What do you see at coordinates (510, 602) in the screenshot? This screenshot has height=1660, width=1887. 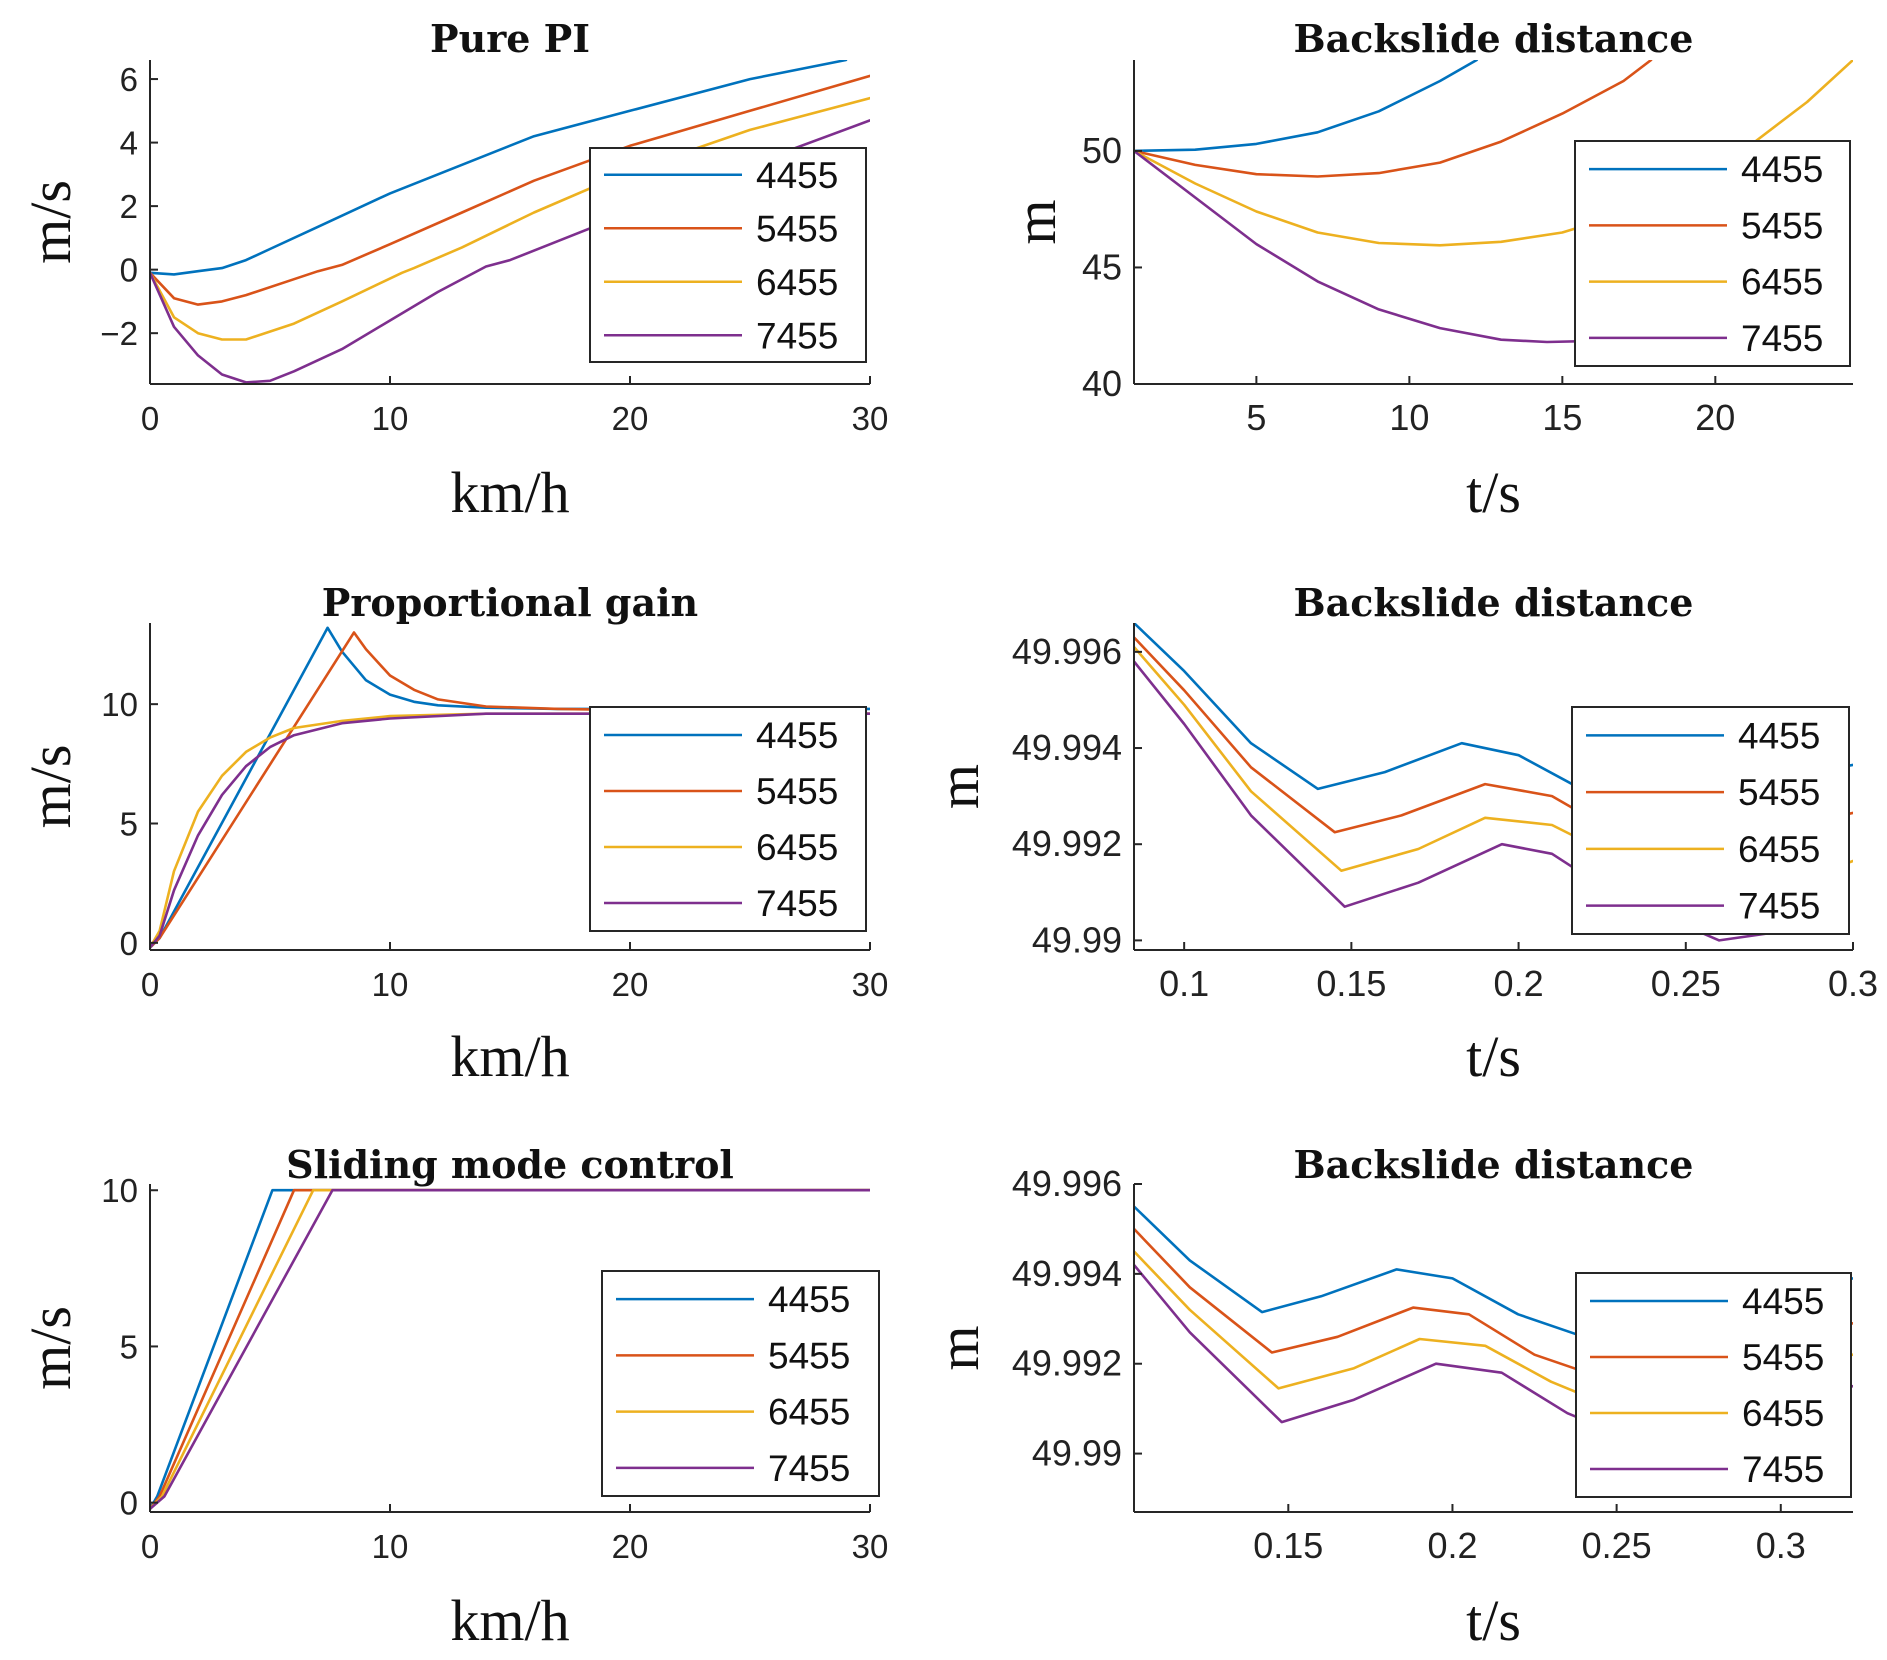 I see `chart-title: Proportional gain` at bounding box center [510, 602].